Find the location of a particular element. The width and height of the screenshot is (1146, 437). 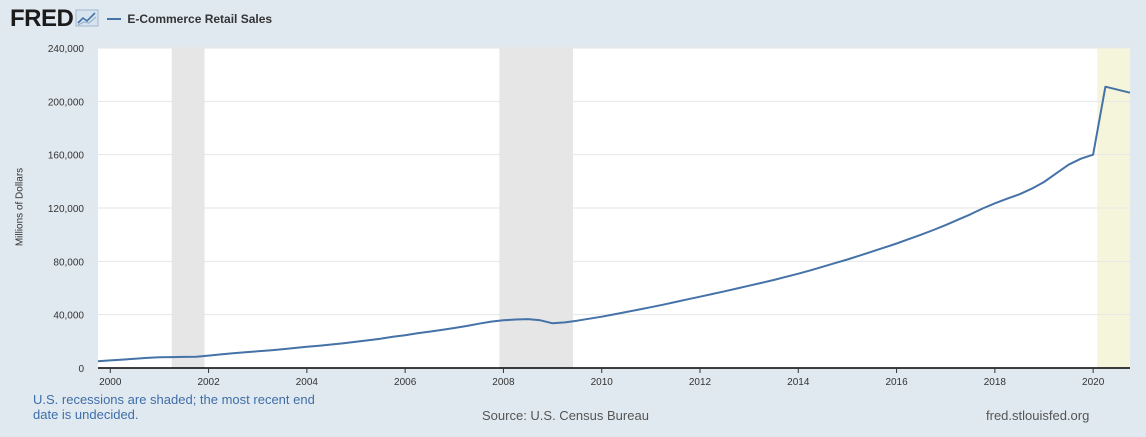

y-tick-label: 0 is located at coordinates (81, 369).